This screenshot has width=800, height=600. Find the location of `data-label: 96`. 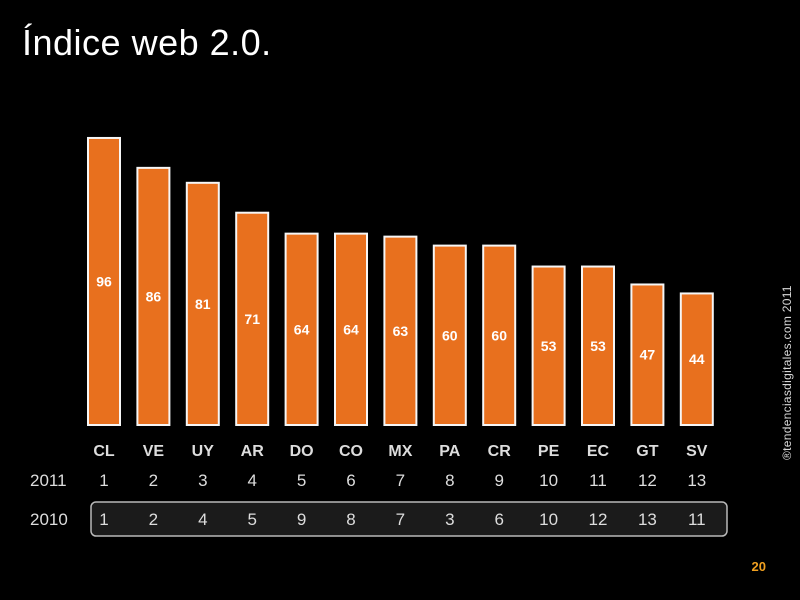

data-label: 96 is located at coordinates (104, 281).